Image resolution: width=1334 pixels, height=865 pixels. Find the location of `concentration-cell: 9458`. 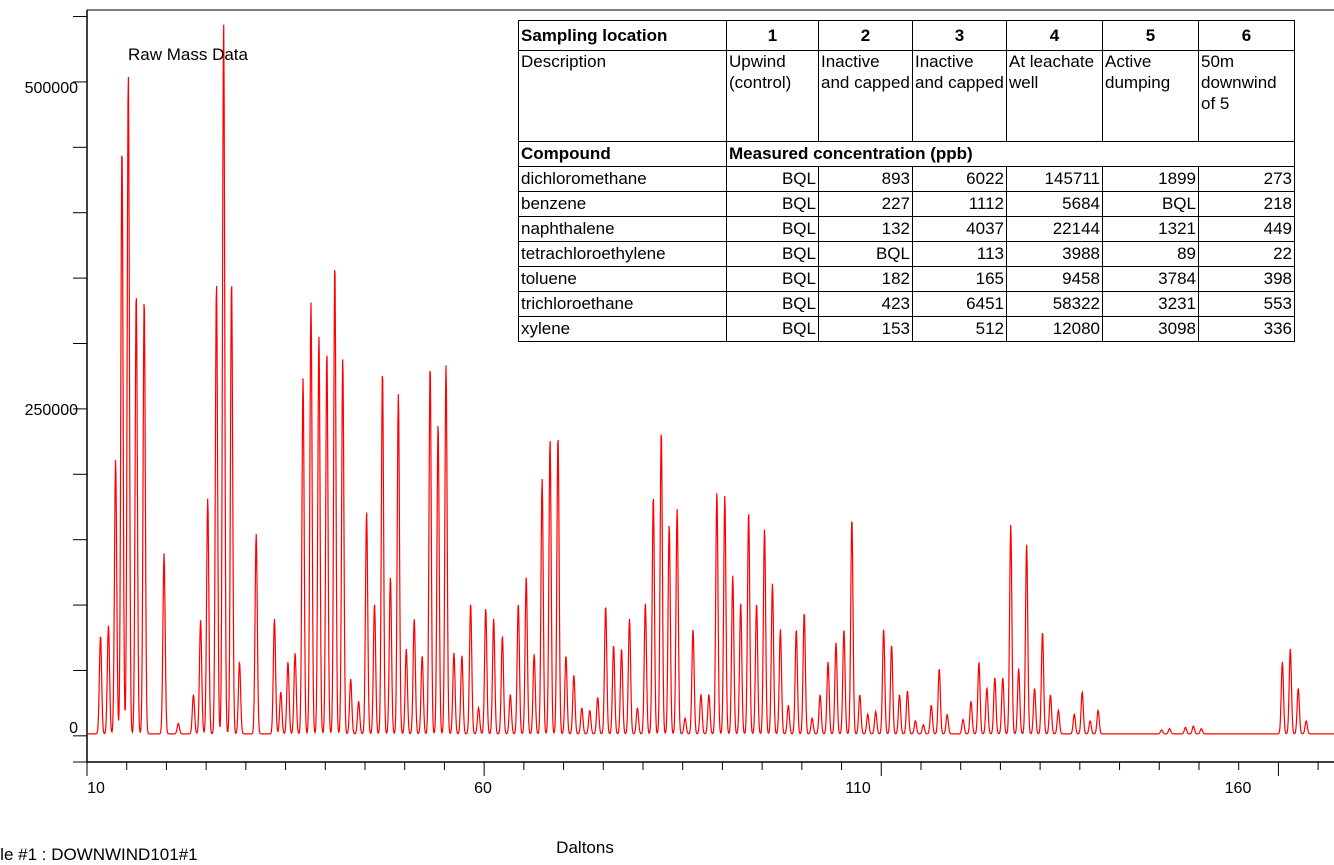

concentration-cell: 9458 is located at coordinates (1054, 279).